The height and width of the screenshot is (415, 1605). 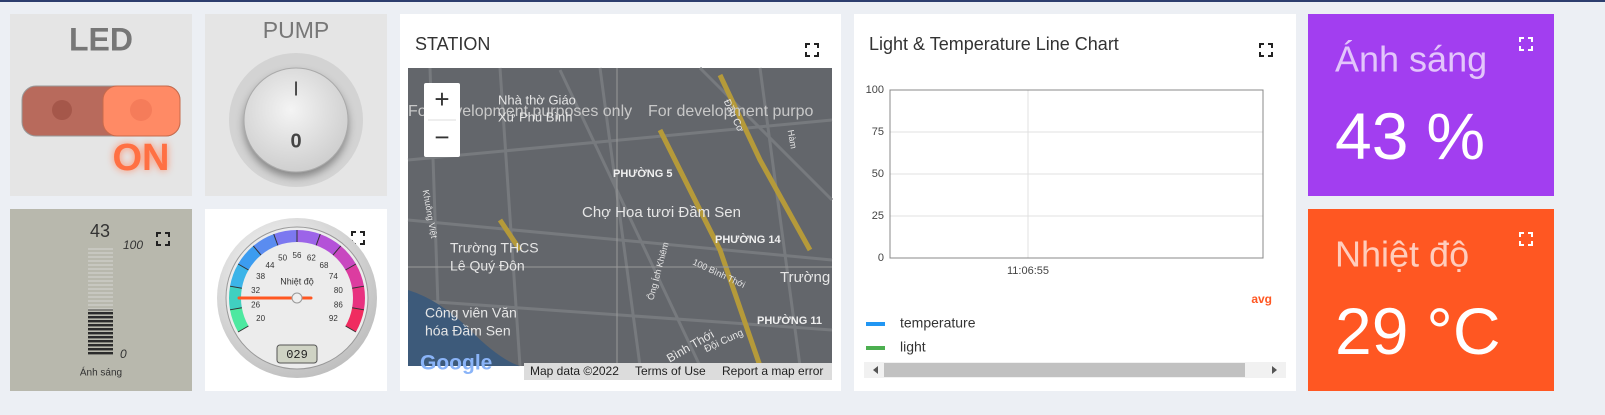 What do you see at coordinates (255, 290) in the screenshot?
I see `gauge-tick-label: 32` at bounding box center [255, 290].